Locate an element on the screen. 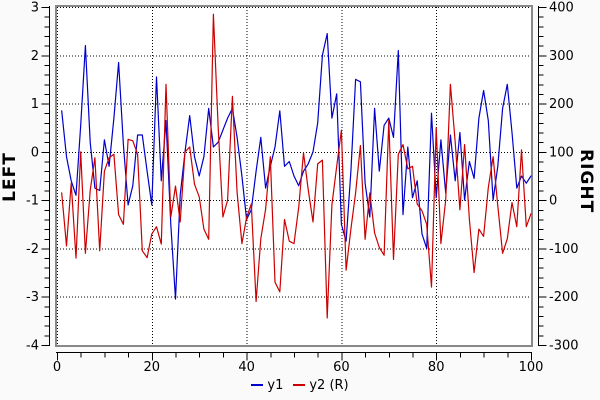 The height and width of the screenshot is (400, 600). legend-item-y1: y1 is located at coordinates (267, 385).